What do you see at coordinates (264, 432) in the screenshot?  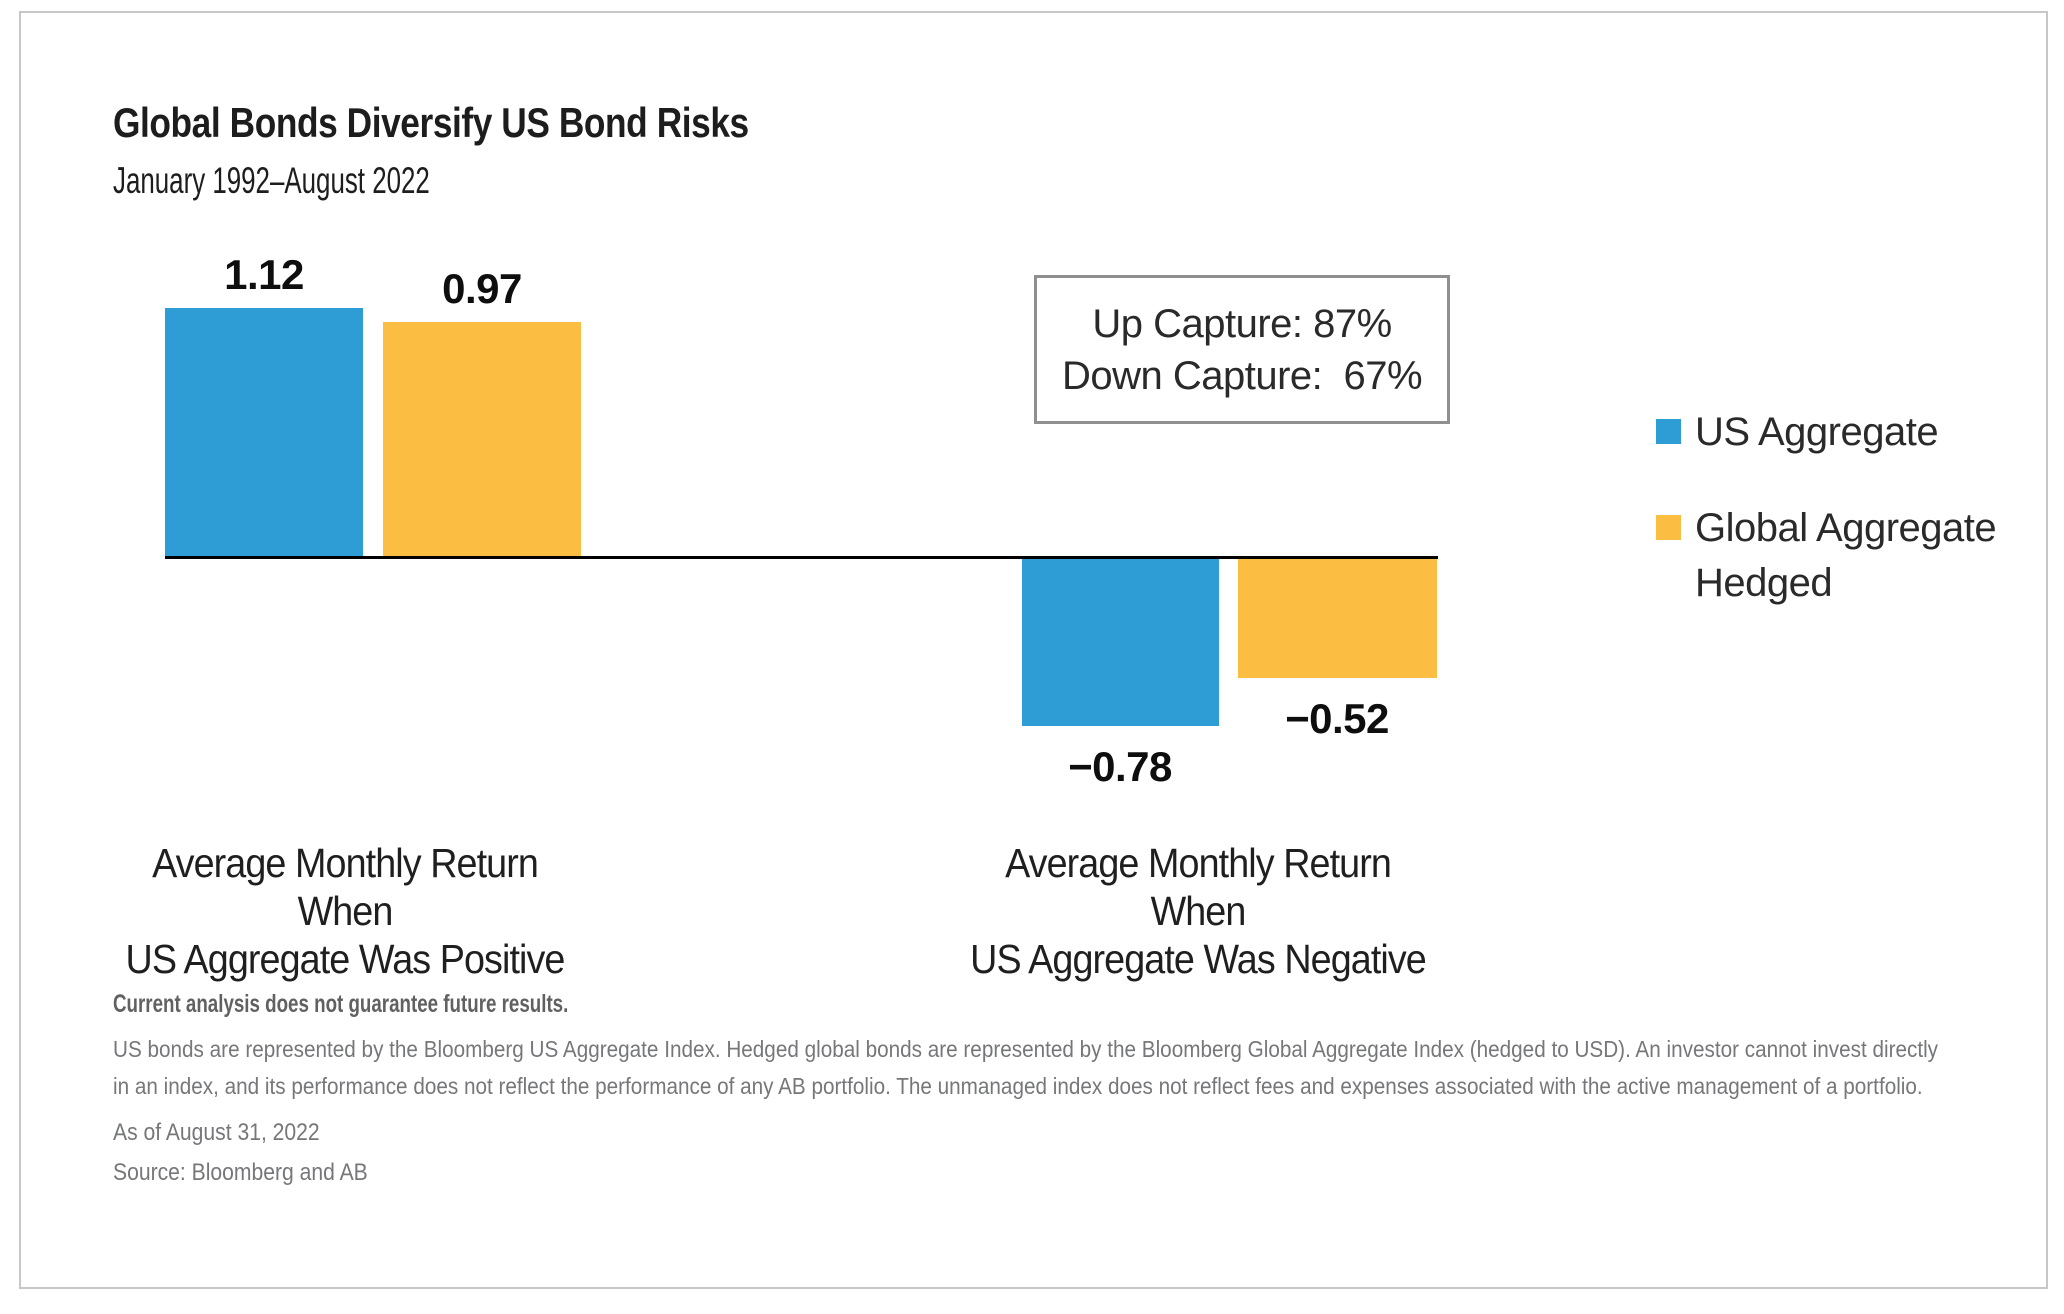 I see `bar-us-aggregate-positive` at bounding box center [264, 432].